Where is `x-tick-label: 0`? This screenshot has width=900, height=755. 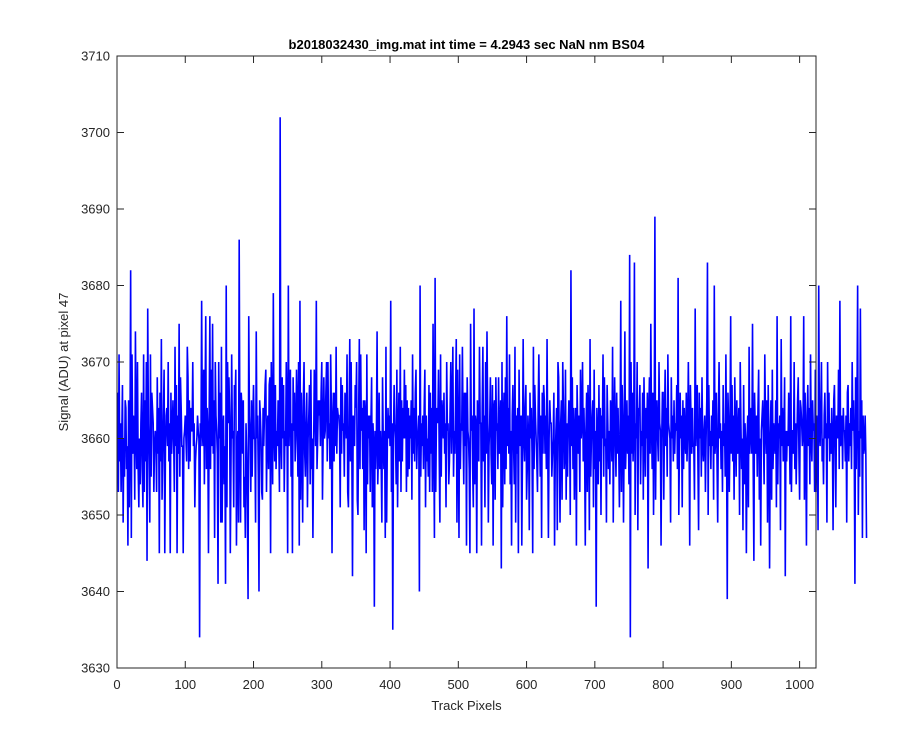 x-tick-label: 0 is located at coordinates (116, 684).